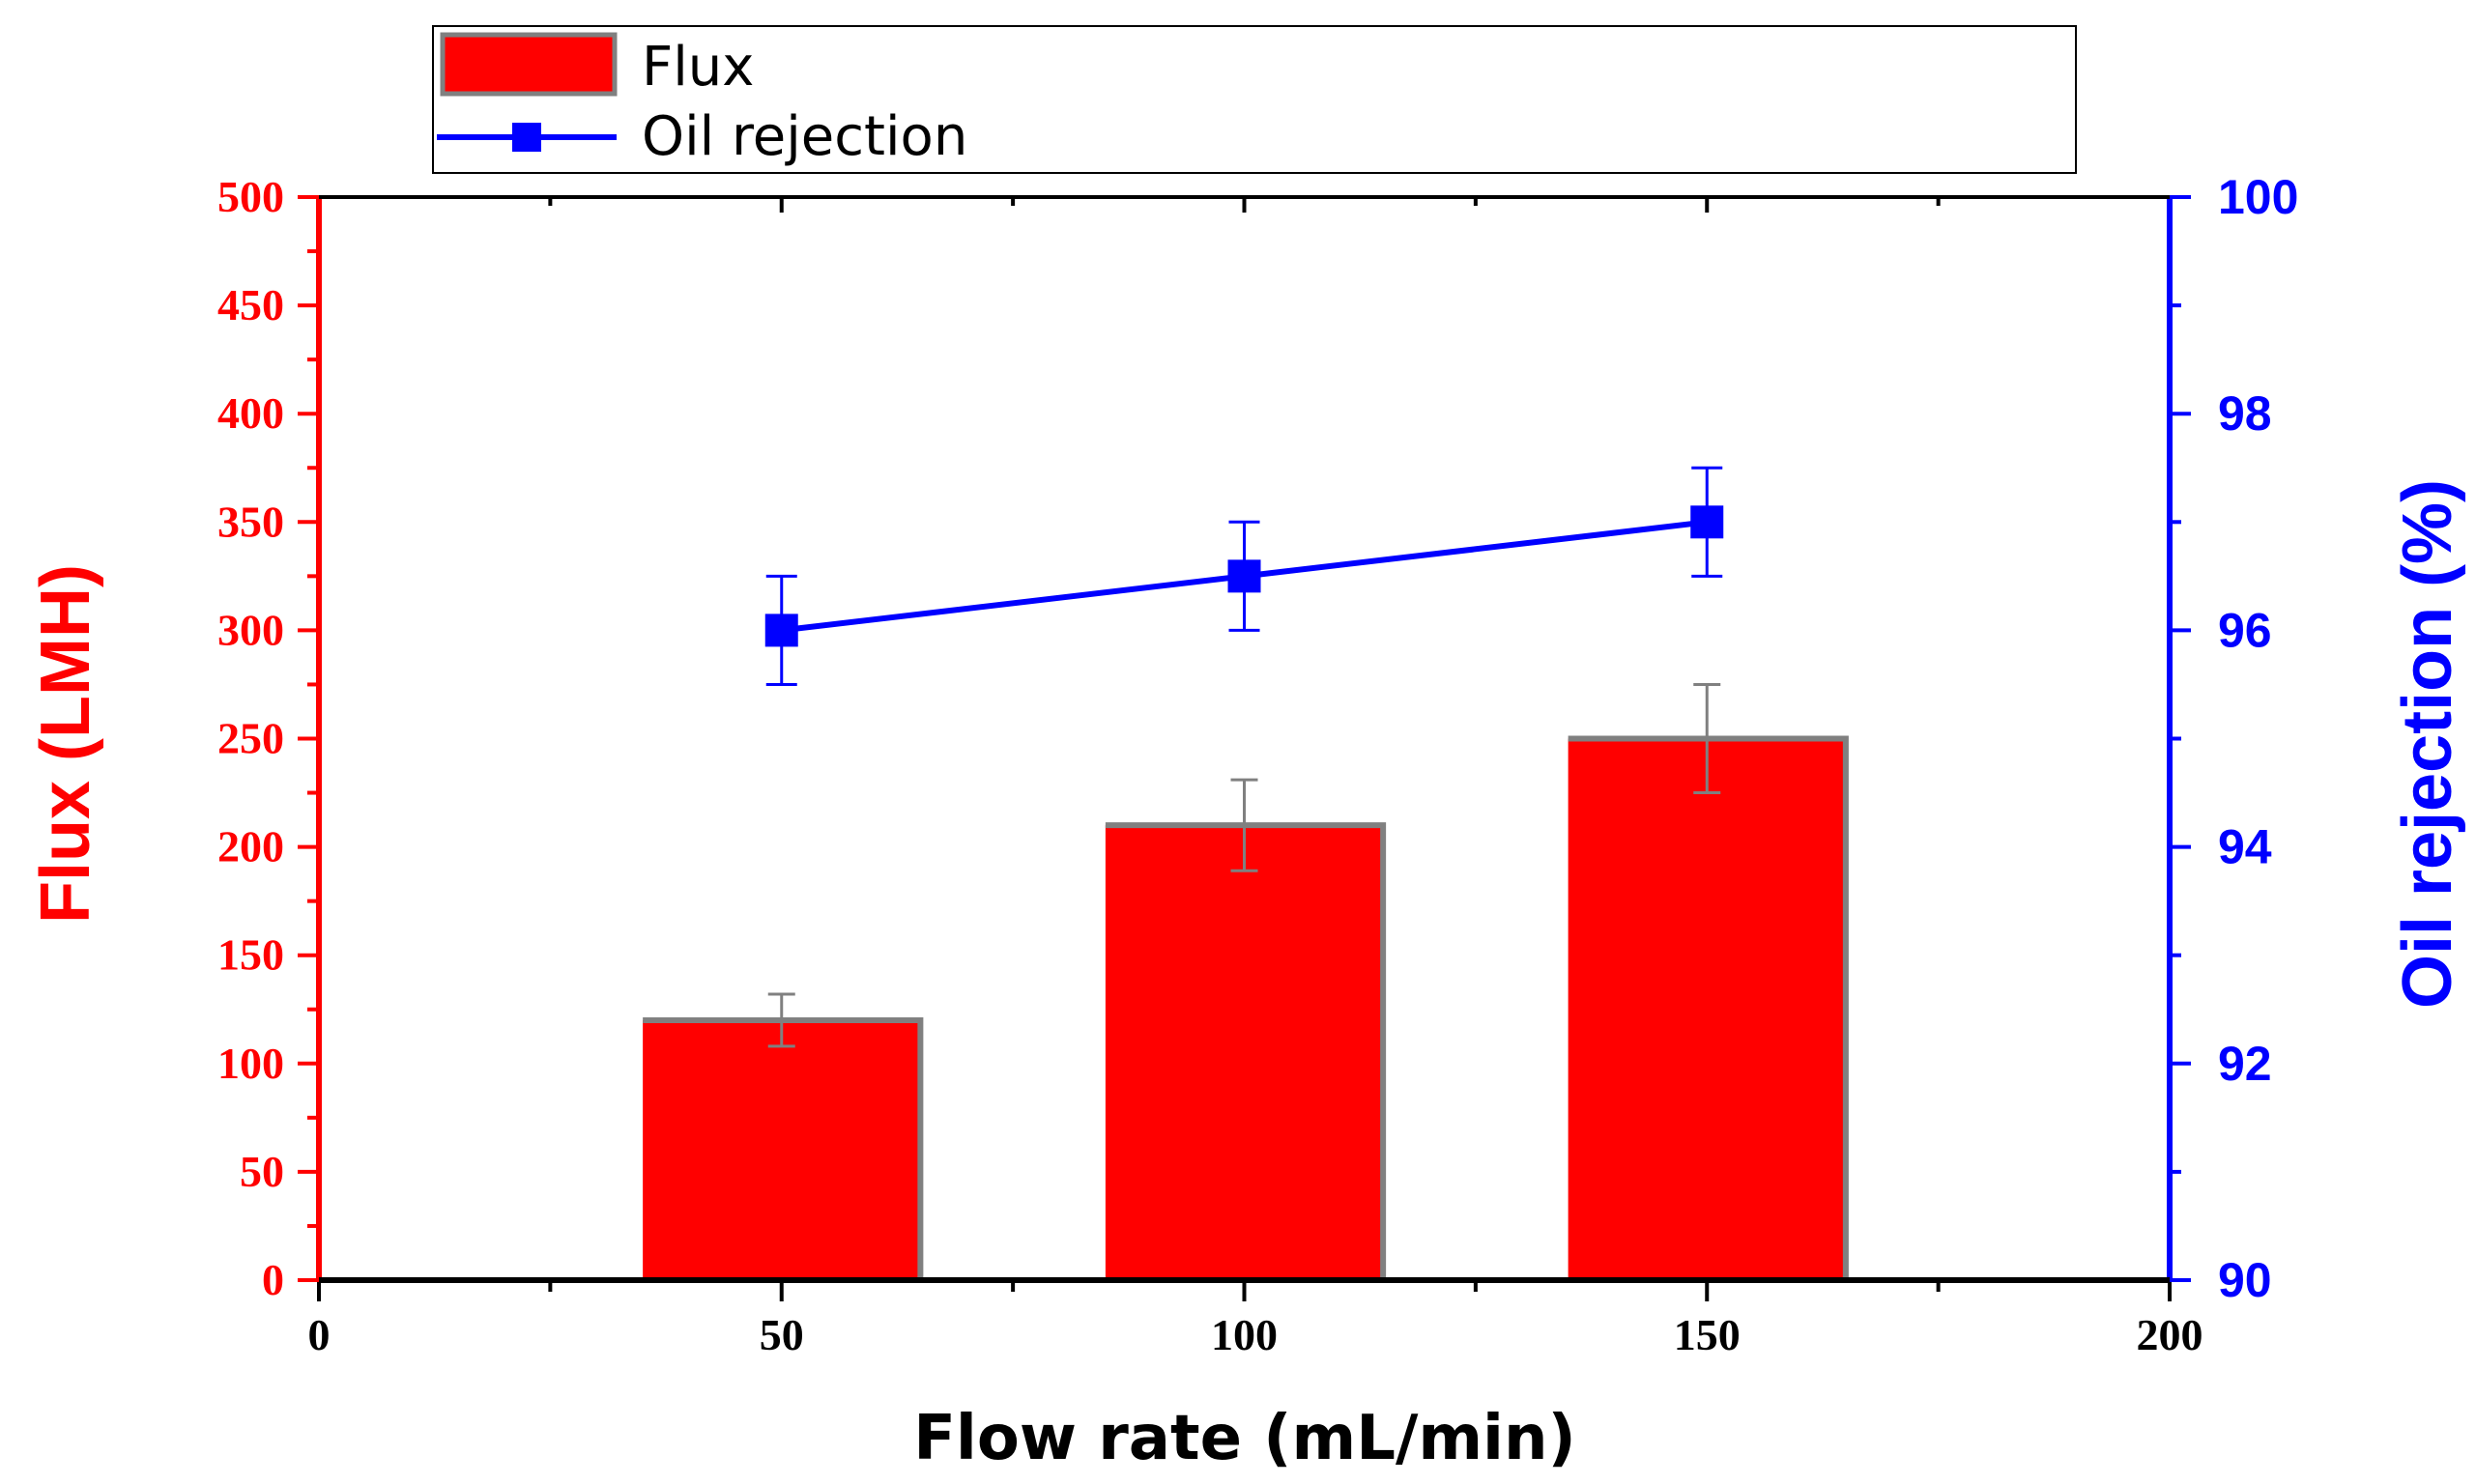 The height and width of the screenshot is (1484, 2476). What do you see at coordinates (2170, 1335) in the screenshot?
I see `x-tick-label: 200` at bounding box center [2170, 1335].